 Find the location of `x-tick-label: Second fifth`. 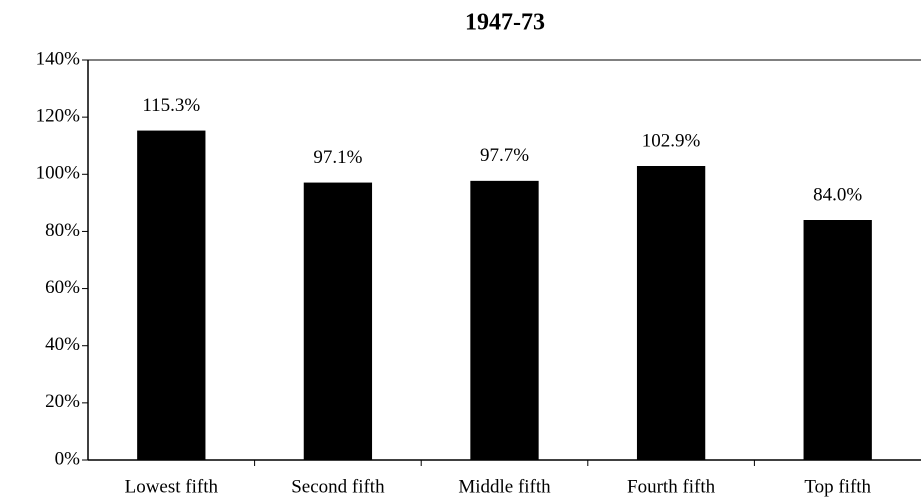

x-tick-label: Second fifth is located at coordinates (338, 486).